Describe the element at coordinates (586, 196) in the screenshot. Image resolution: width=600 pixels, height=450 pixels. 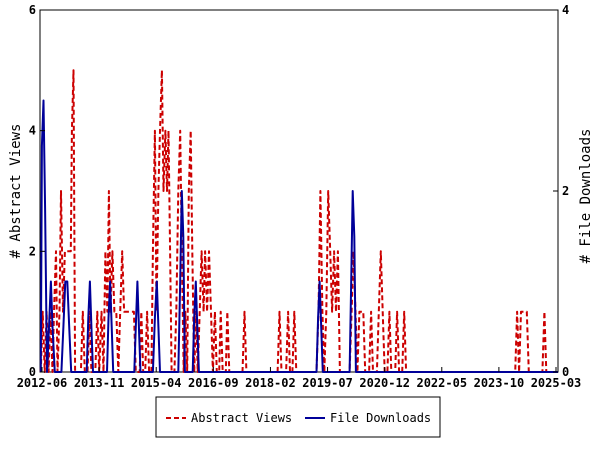
I see `right-axis-title: # File Downloads` at that location.